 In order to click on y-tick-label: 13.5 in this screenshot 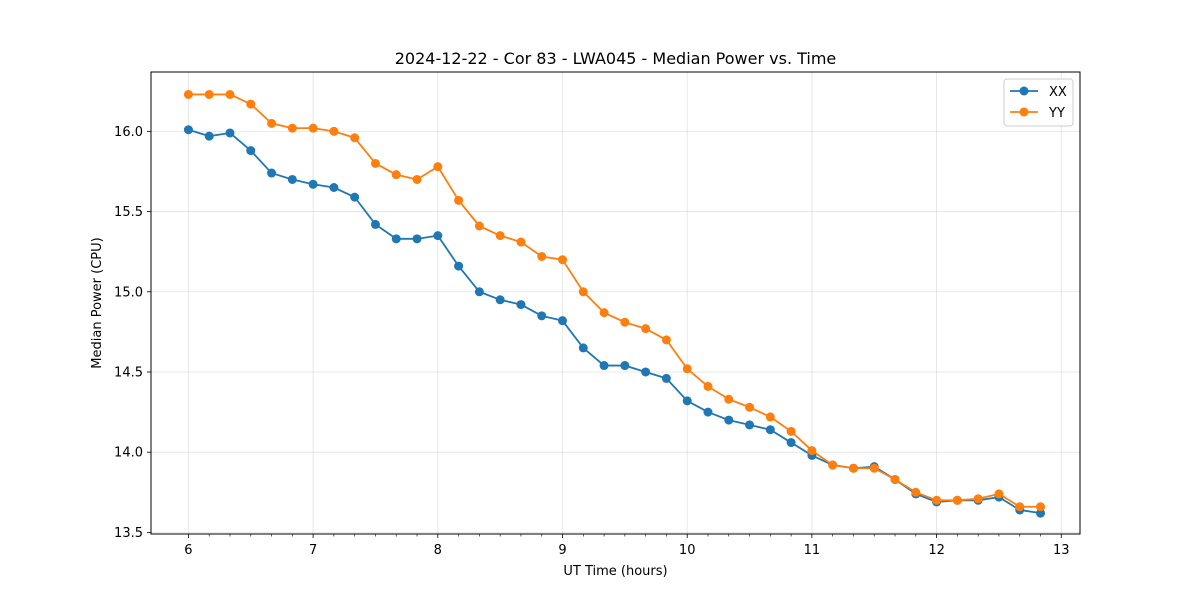, I will do `click(128, 533)`.